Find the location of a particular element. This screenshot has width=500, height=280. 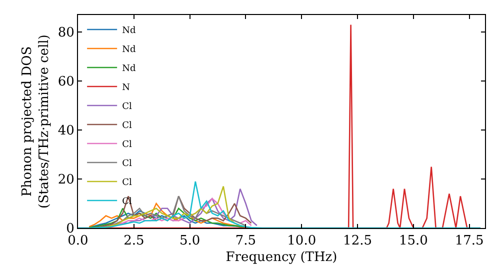

y-axis-title: Phonon projected DOS (States/THz·primitive cell) is located at coordinates (36, 121).